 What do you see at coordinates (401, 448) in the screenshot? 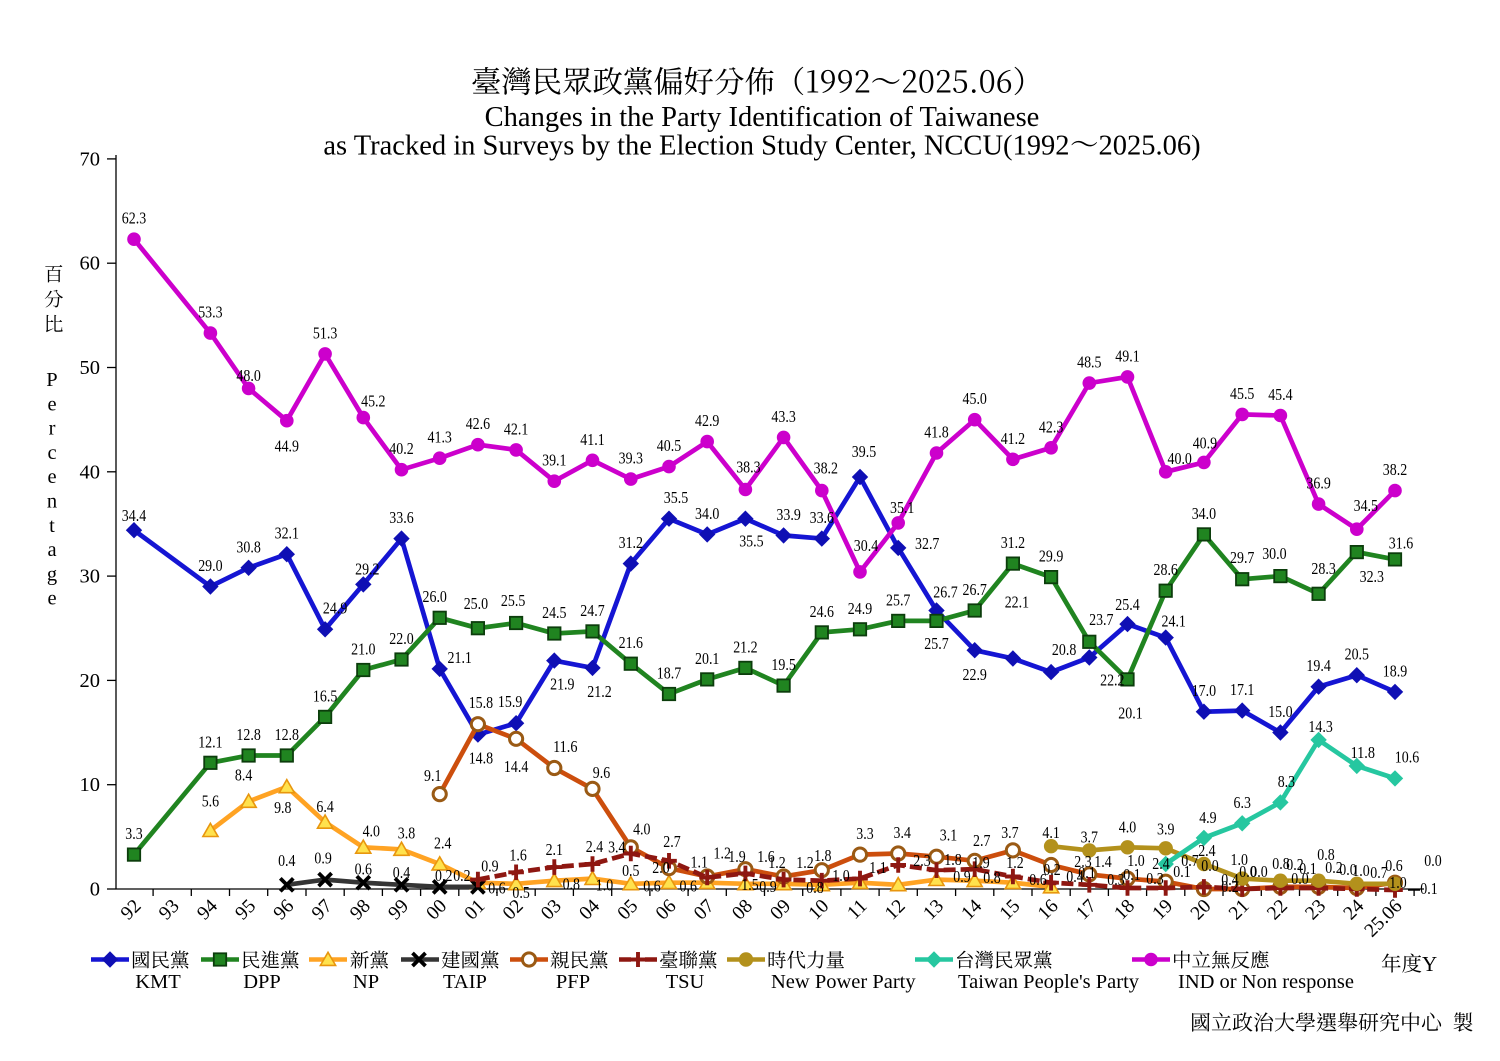
I see `svg-text: 40.2` at bounding box center [401, 448].